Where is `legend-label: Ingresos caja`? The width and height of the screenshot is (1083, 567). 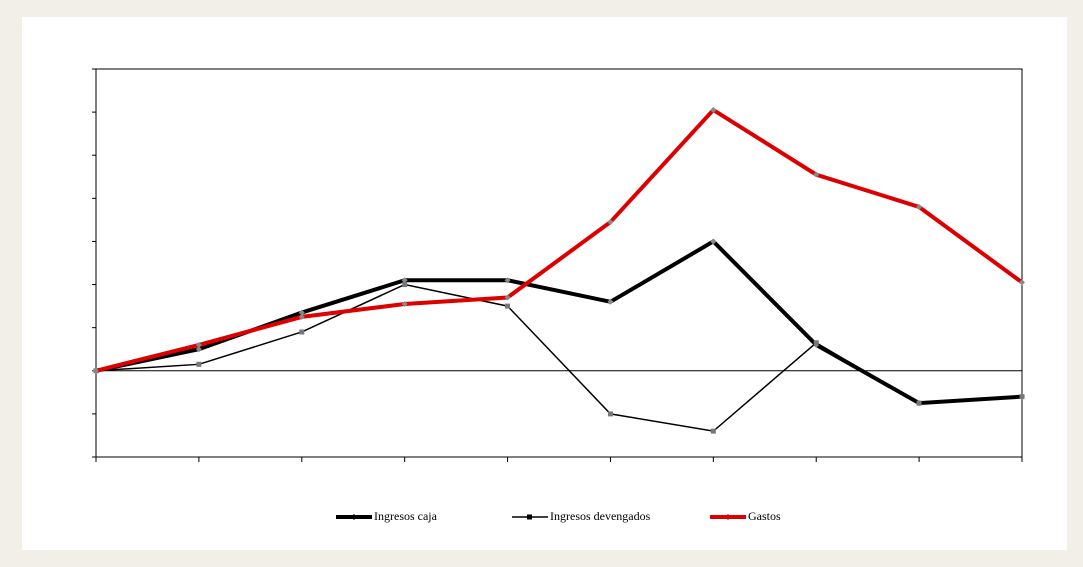 legend-label: Ingresos caja is located at coordinates (406, 516).